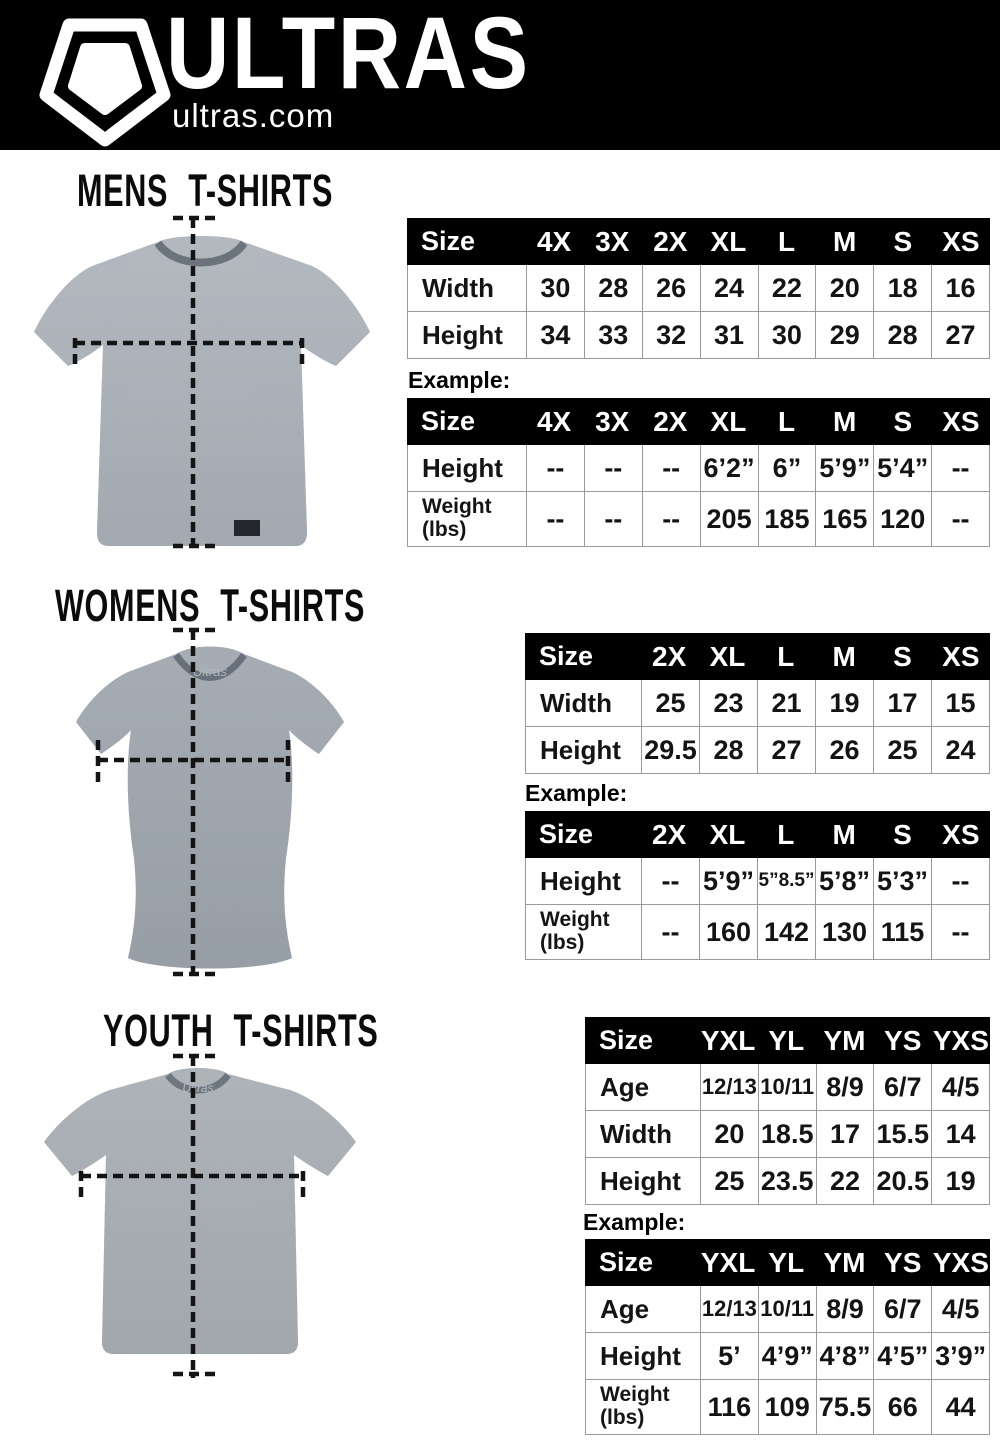 This screenshot has width=1000, height=1444. What do you see at coordinates (844, 1406) in the screenshot?
I see `value-cell: 75.5` at bounding box center [844, 1406].